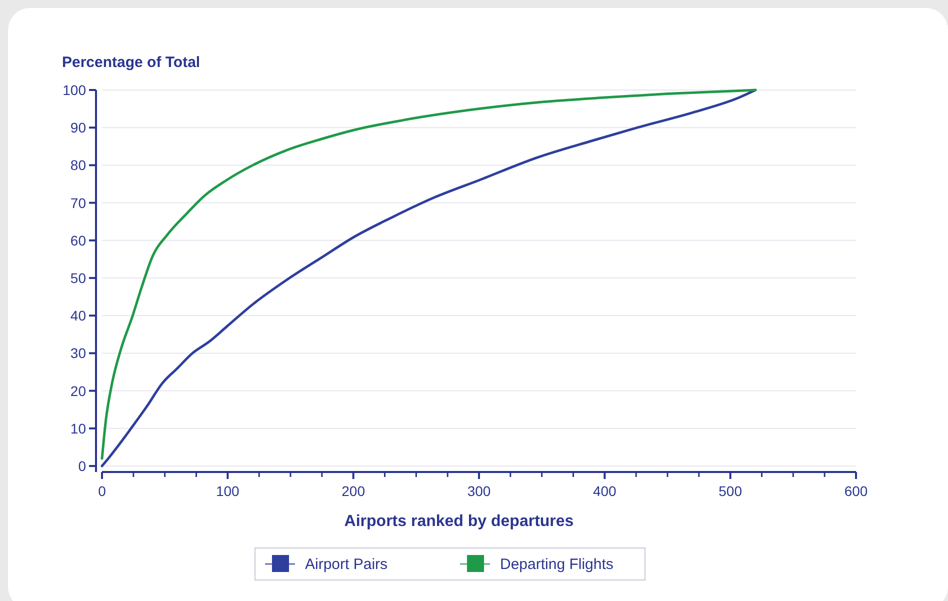 Image resolution: width=948 pixels, height=601 pixels. I want to click on y-tick-label: 20, so click(78, 390).